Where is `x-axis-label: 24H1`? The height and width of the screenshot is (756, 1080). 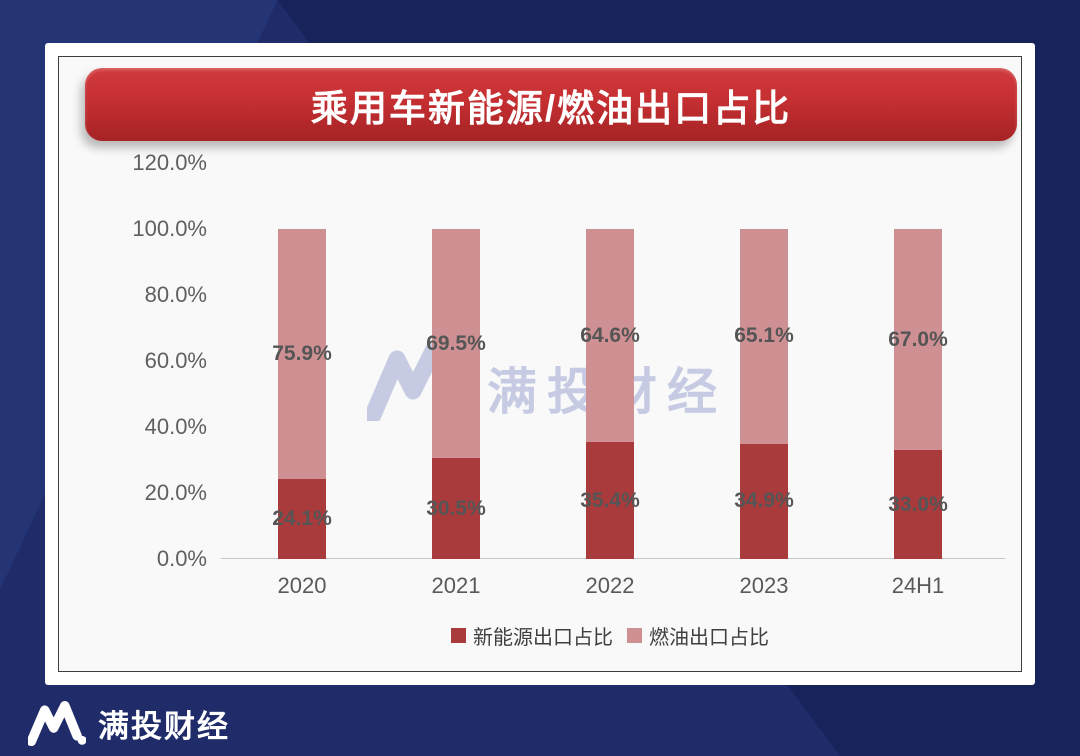 x-axis-label: 24H1 is located at coordinates (918, 585).